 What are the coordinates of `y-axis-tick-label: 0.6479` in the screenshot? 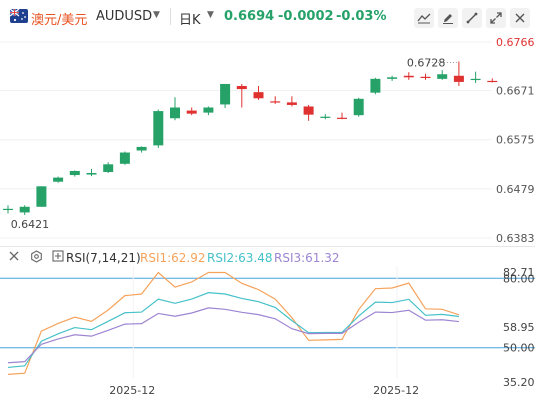 It's located at (515, 189).